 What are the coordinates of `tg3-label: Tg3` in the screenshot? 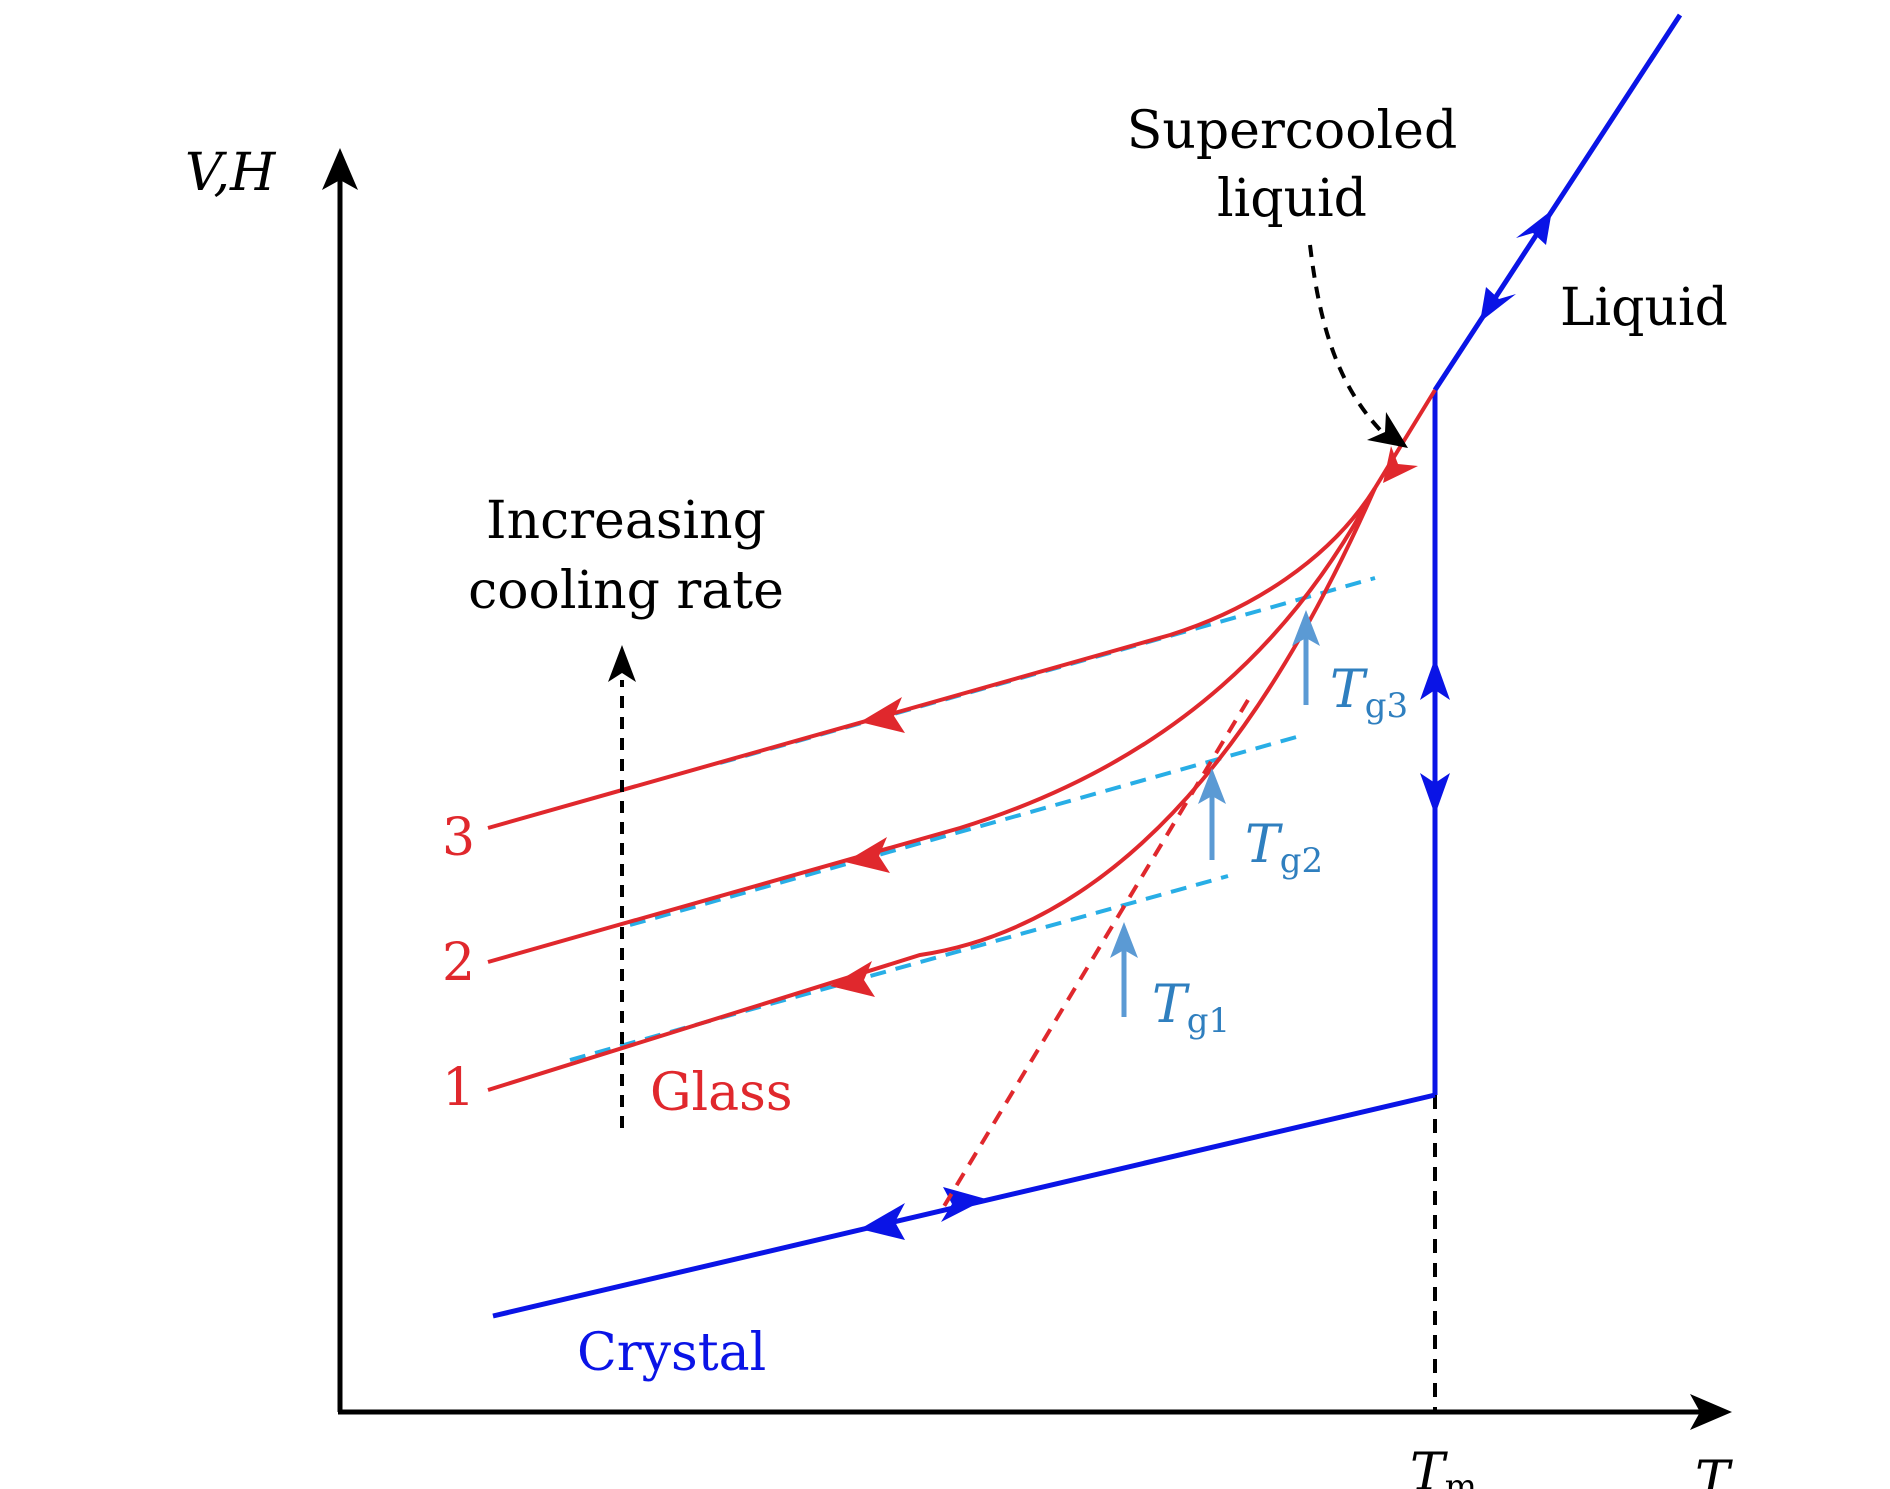 It's located at (1369, 693).